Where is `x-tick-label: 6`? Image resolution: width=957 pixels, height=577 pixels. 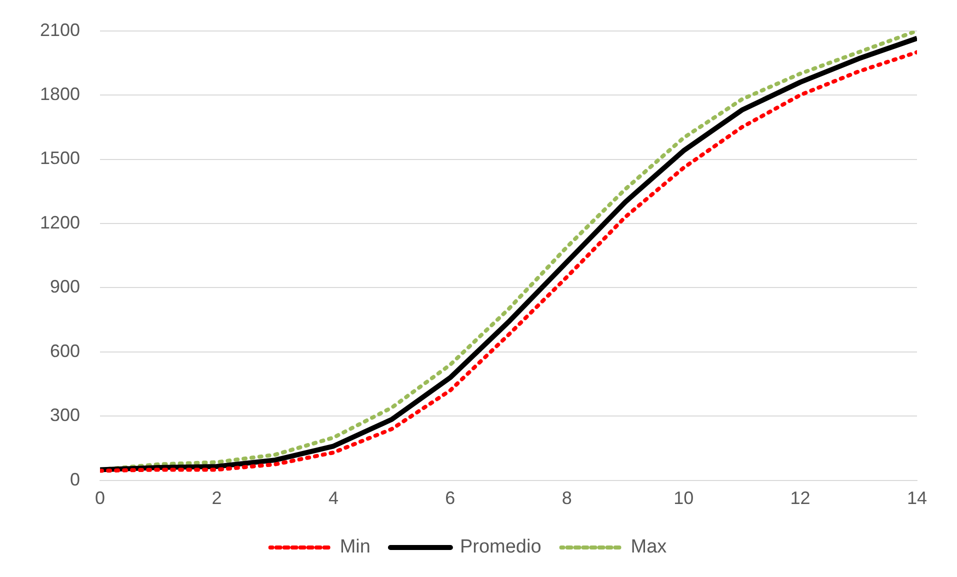
x-tick-label: 6 is located at coordinates (450, 498).